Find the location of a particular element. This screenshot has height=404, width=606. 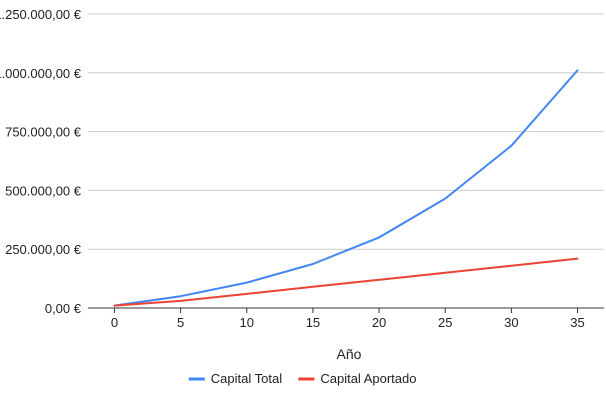

x-axis-title: Año is located at coordinates (349, 354).